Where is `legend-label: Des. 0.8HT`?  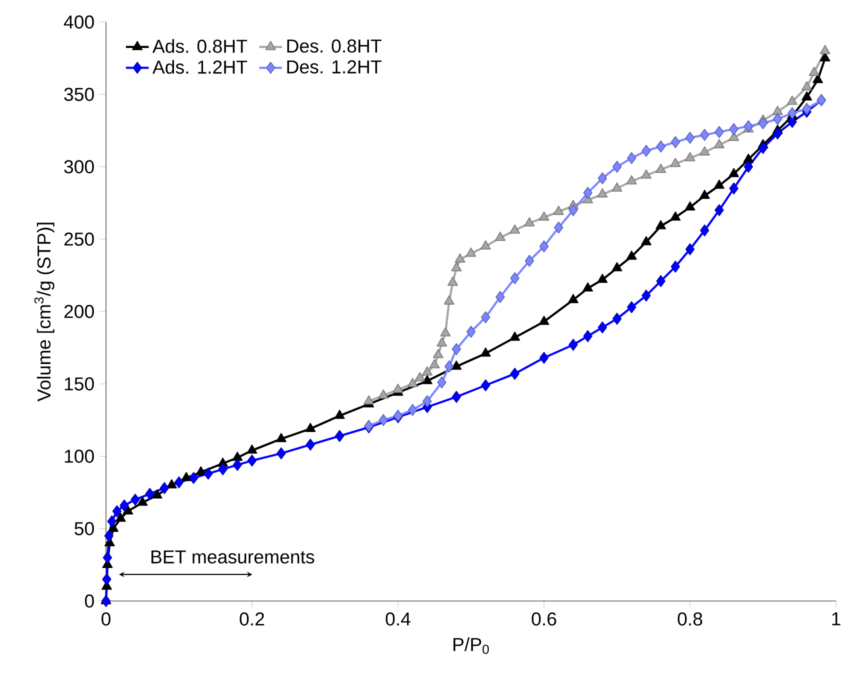 legend-label: Des. 0.8HT is located at coordinates (334, 46).